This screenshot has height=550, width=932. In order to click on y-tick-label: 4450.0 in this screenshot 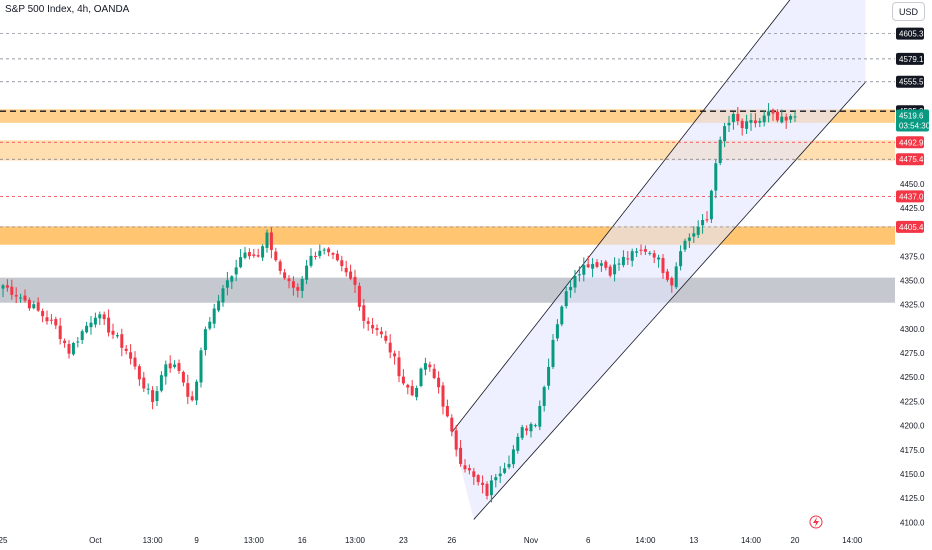, I will do `click(912, 184)`.